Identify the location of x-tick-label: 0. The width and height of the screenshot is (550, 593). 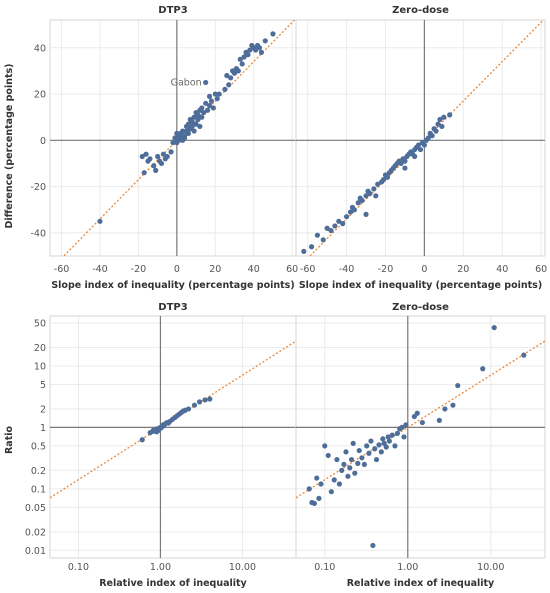
(424, 269).